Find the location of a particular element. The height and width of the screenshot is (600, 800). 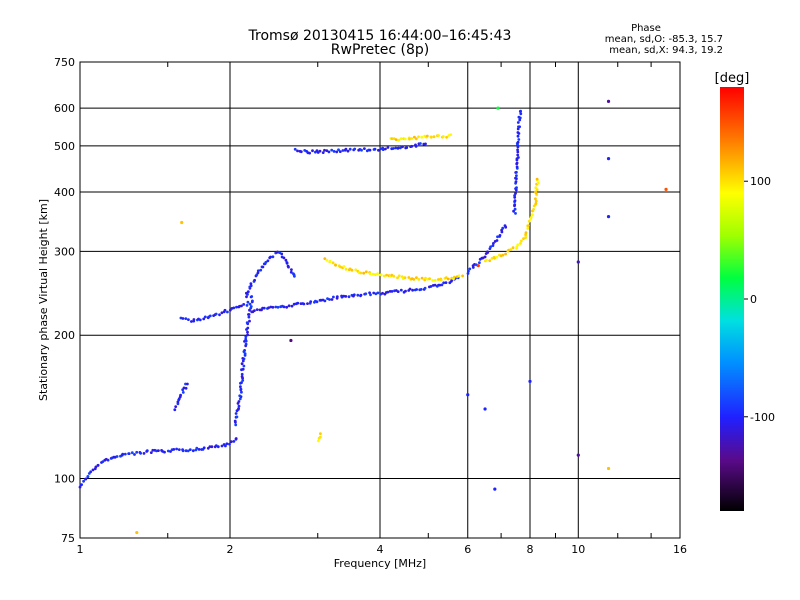

chart-subtitle: RwPretec (8p) is located at coordinates (380, 50).